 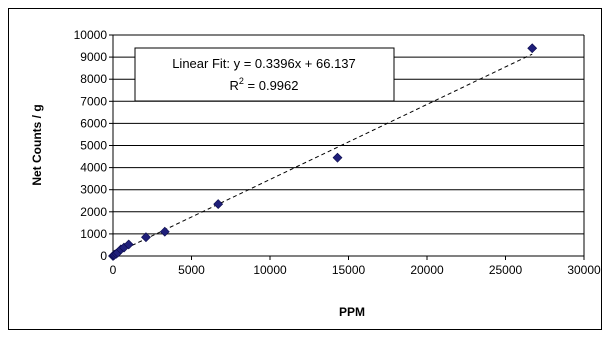 I want to click on x-tick-label: 15000, so click(x=349, y=270).